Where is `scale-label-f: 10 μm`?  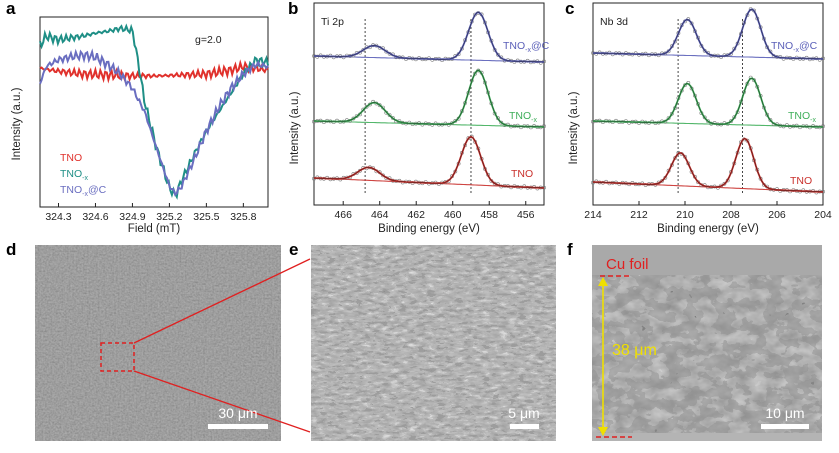 scale-label-f: 10 μm is located at coordinates (784, 413).